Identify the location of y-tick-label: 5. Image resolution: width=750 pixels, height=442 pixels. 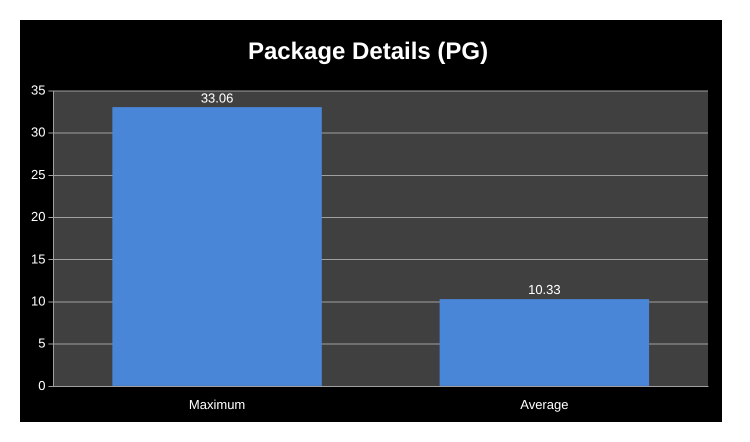
(42, 343).